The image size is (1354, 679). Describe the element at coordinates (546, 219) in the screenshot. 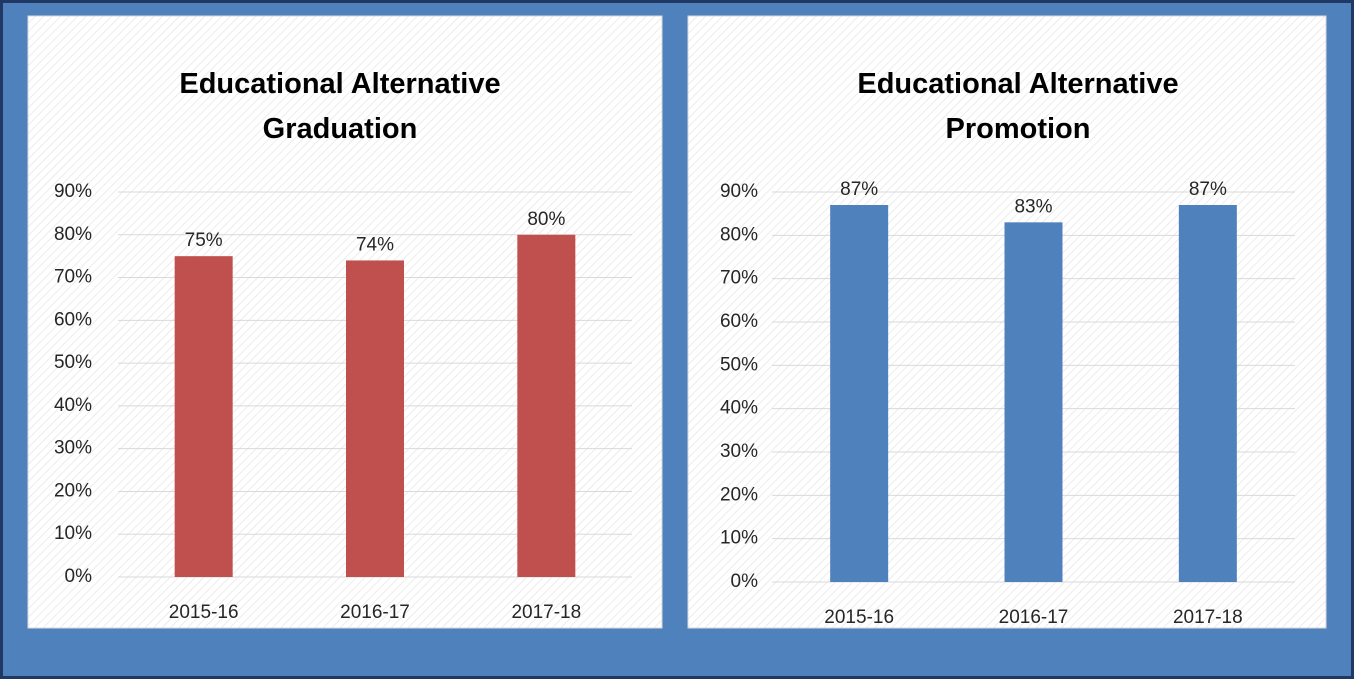

I see `data-label: 80%` at that location.